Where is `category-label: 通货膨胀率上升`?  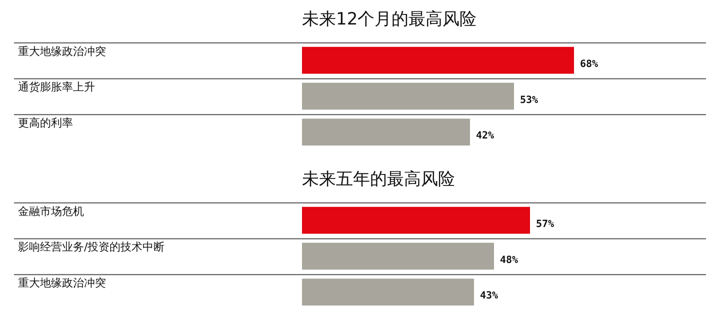 category-label: 通货膨胀率上升 is located at coordinates (56, 87).